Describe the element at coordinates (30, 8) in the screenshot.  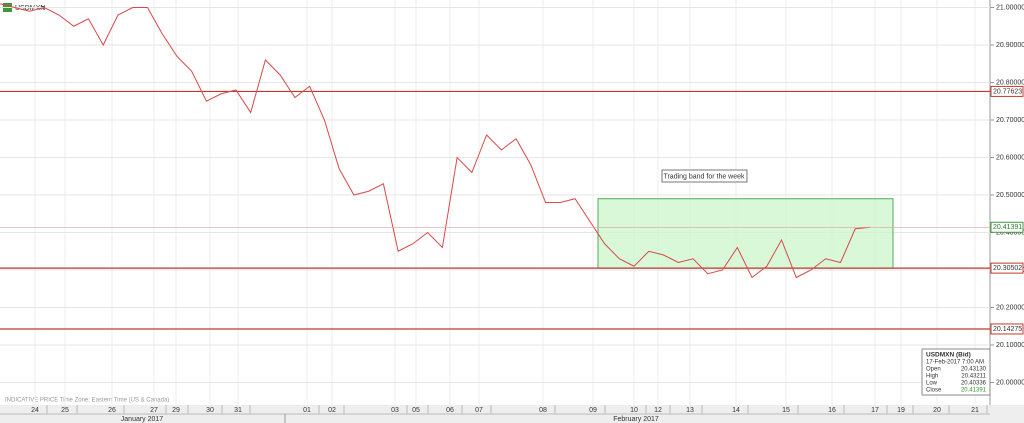
I see `symbol: USDMXN` at that location.